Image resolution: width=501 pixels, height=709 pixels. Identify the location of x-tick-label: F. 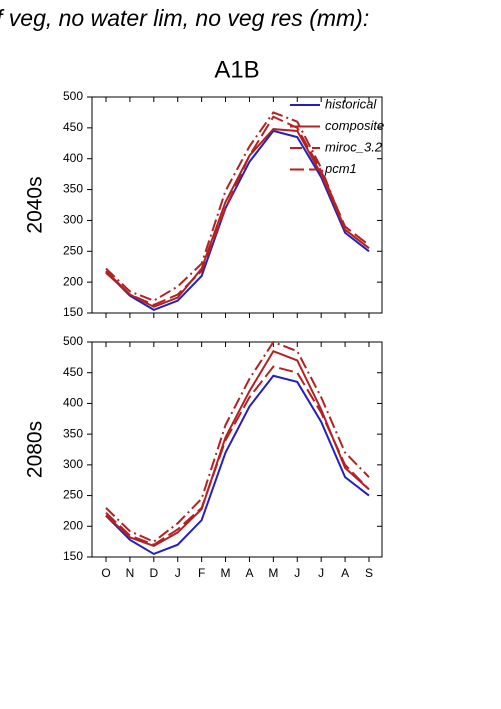
(201, 573).